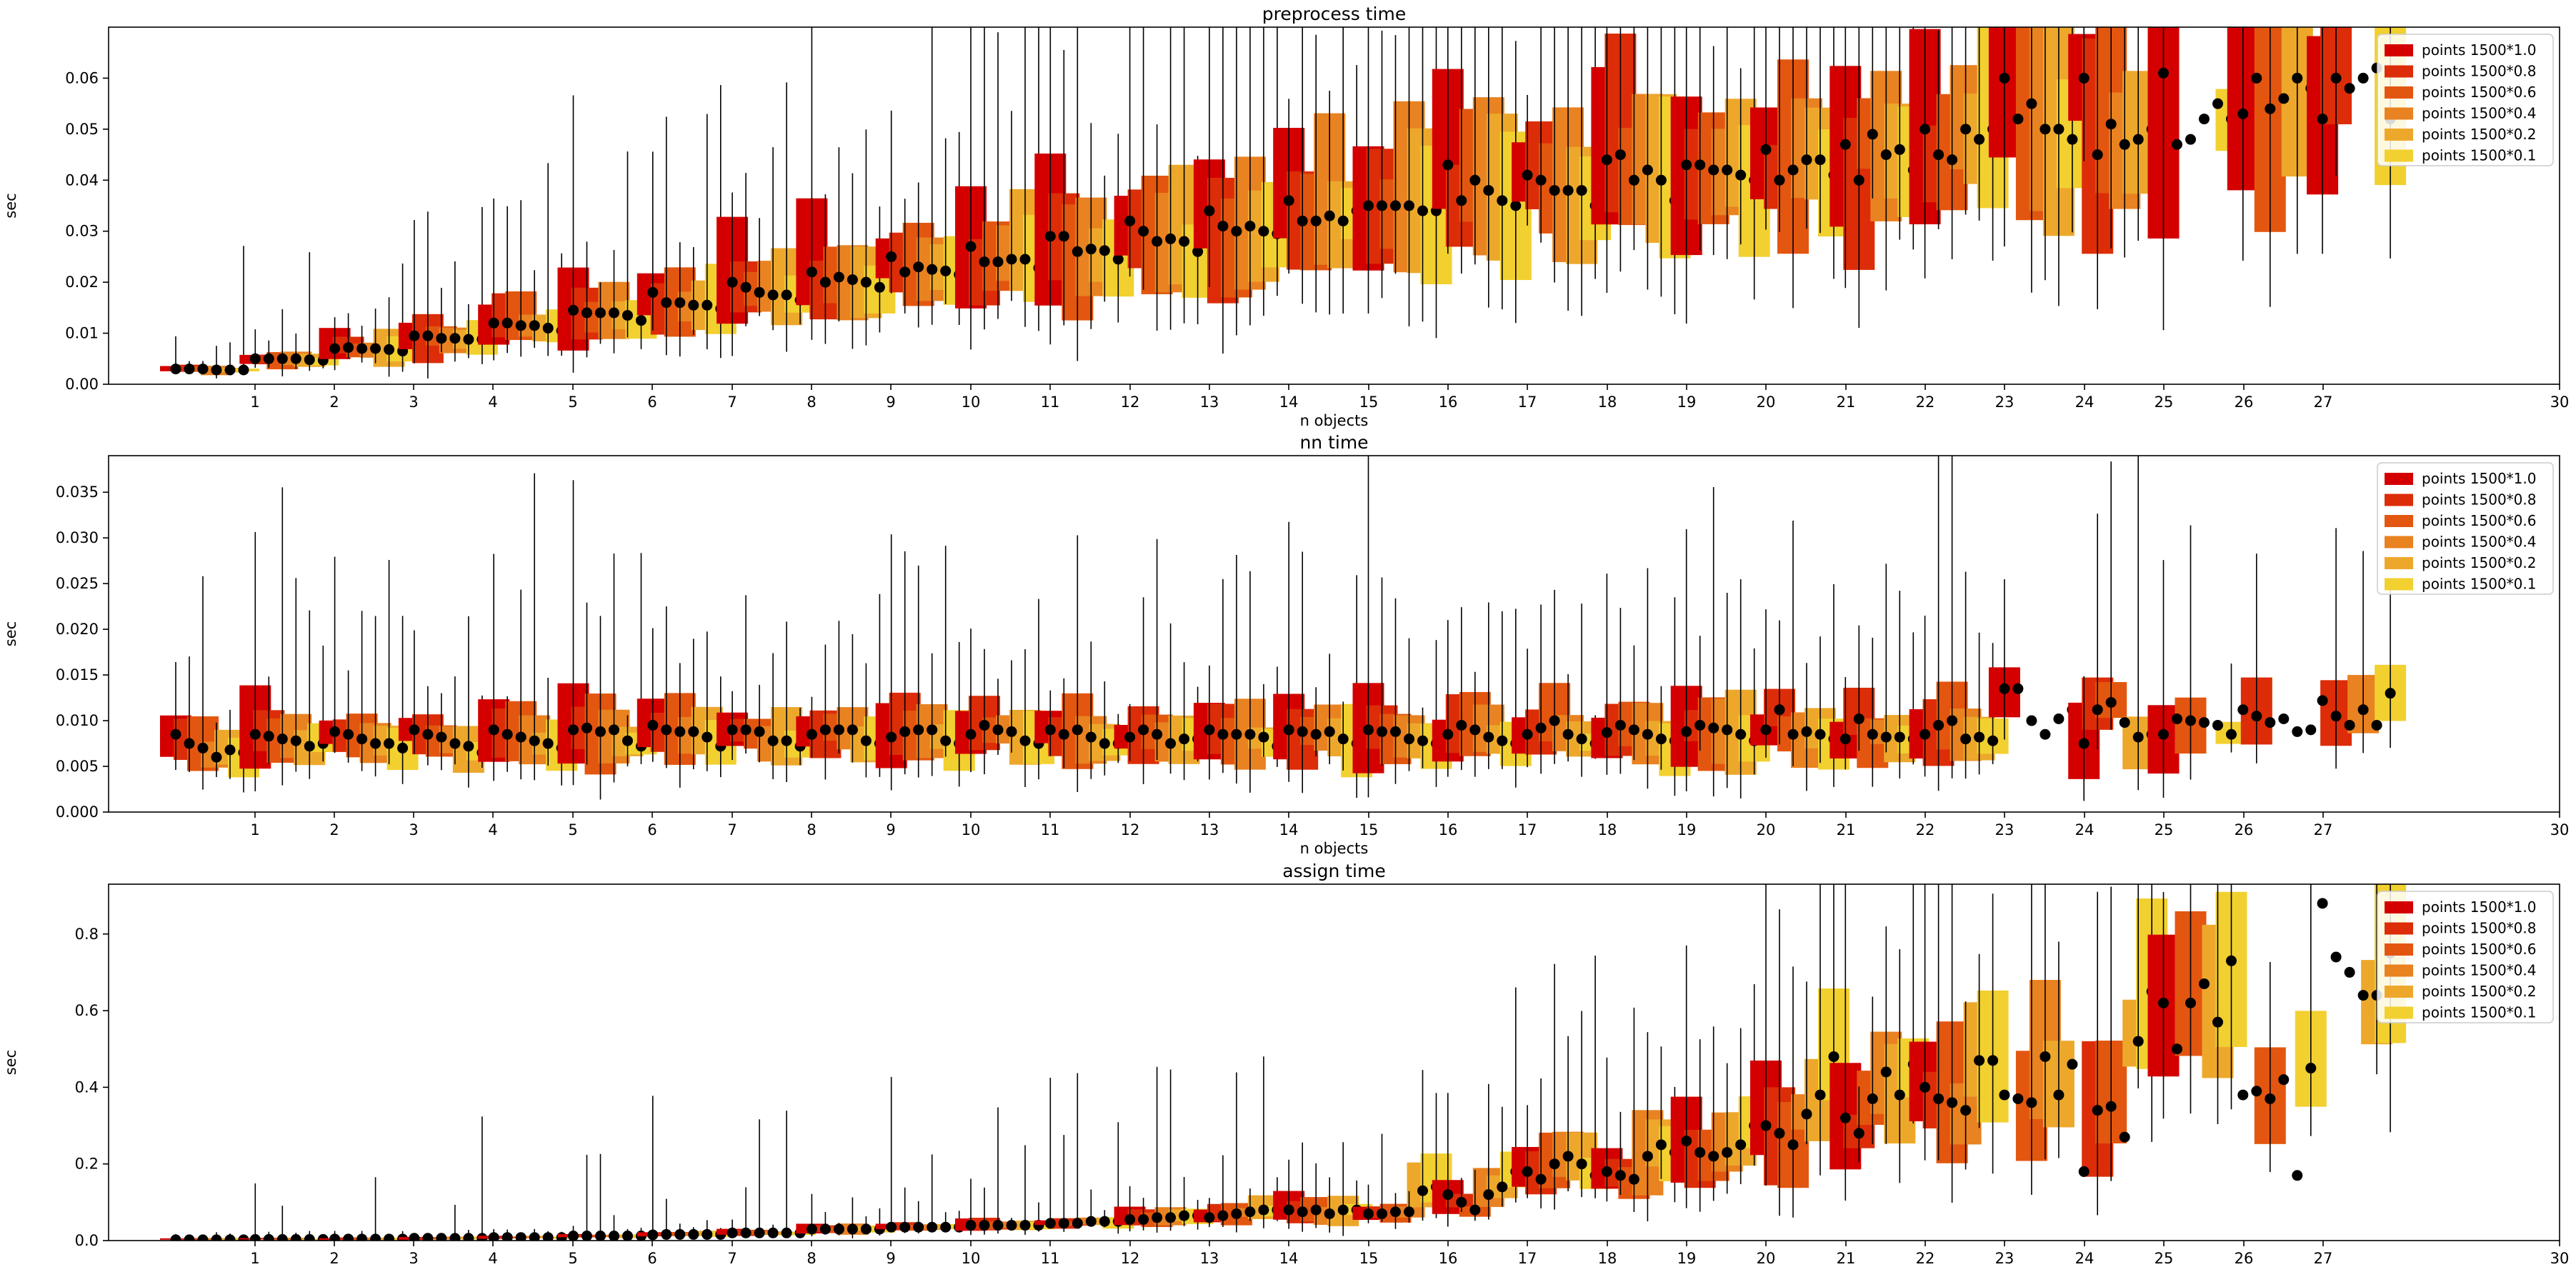 The width and height of the screenshot is (2576, 1267). I want to click on x-tick-label: 22, so click(1926, 829).